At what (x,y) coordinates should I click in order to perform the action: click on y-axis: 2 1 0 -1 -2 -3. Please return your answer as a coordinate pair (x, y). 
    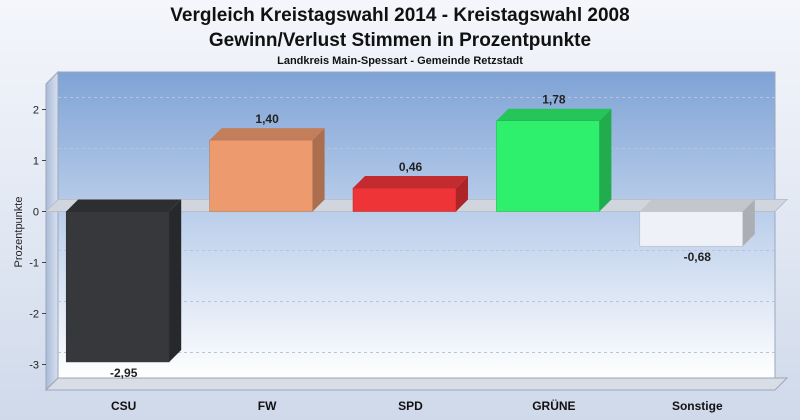
    Looking at the image, I should click on (37, 238).